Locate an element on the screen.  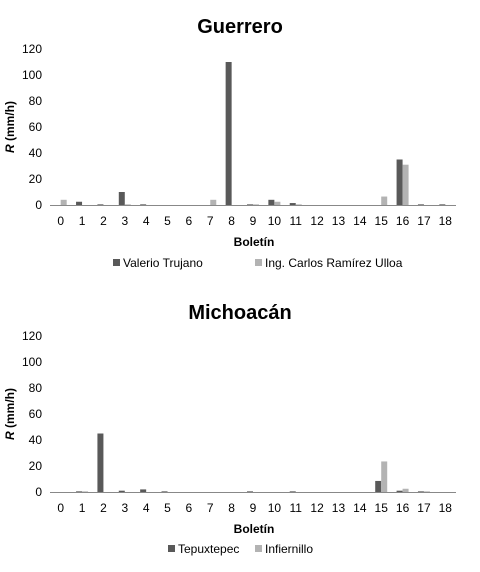
chart-title: Guerrero is located at coordinates (240, 27).